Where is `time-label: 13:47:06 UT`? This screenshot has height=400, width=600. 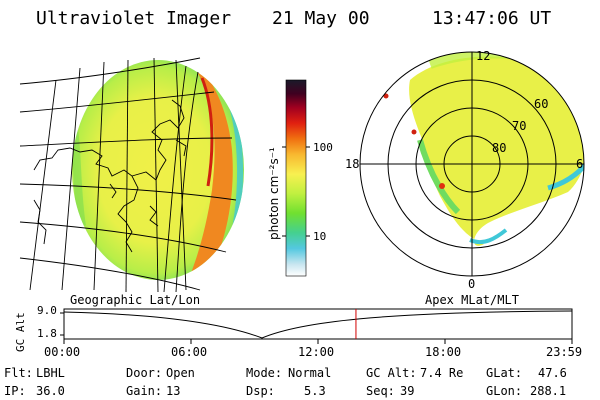 time-label: 13:47:06 UT is located at coordinates (492, 18).